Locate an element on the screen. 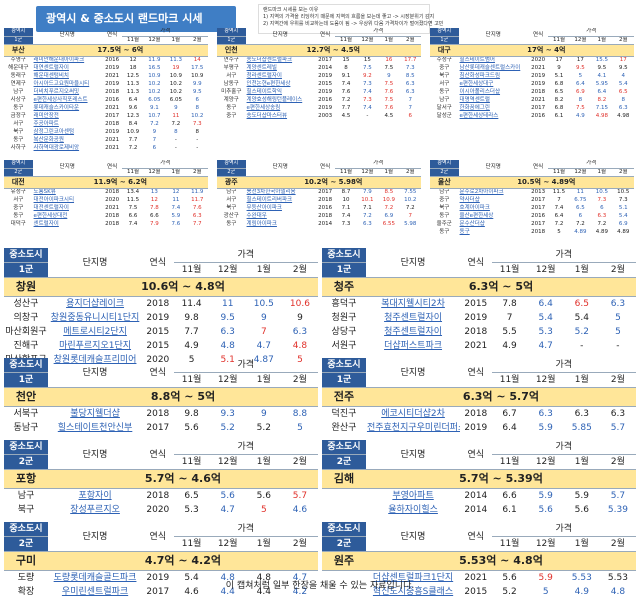 This screenshot has height=599, width=640. complex-name-link: 센트럴자이 is located at coordinates (46, 223).